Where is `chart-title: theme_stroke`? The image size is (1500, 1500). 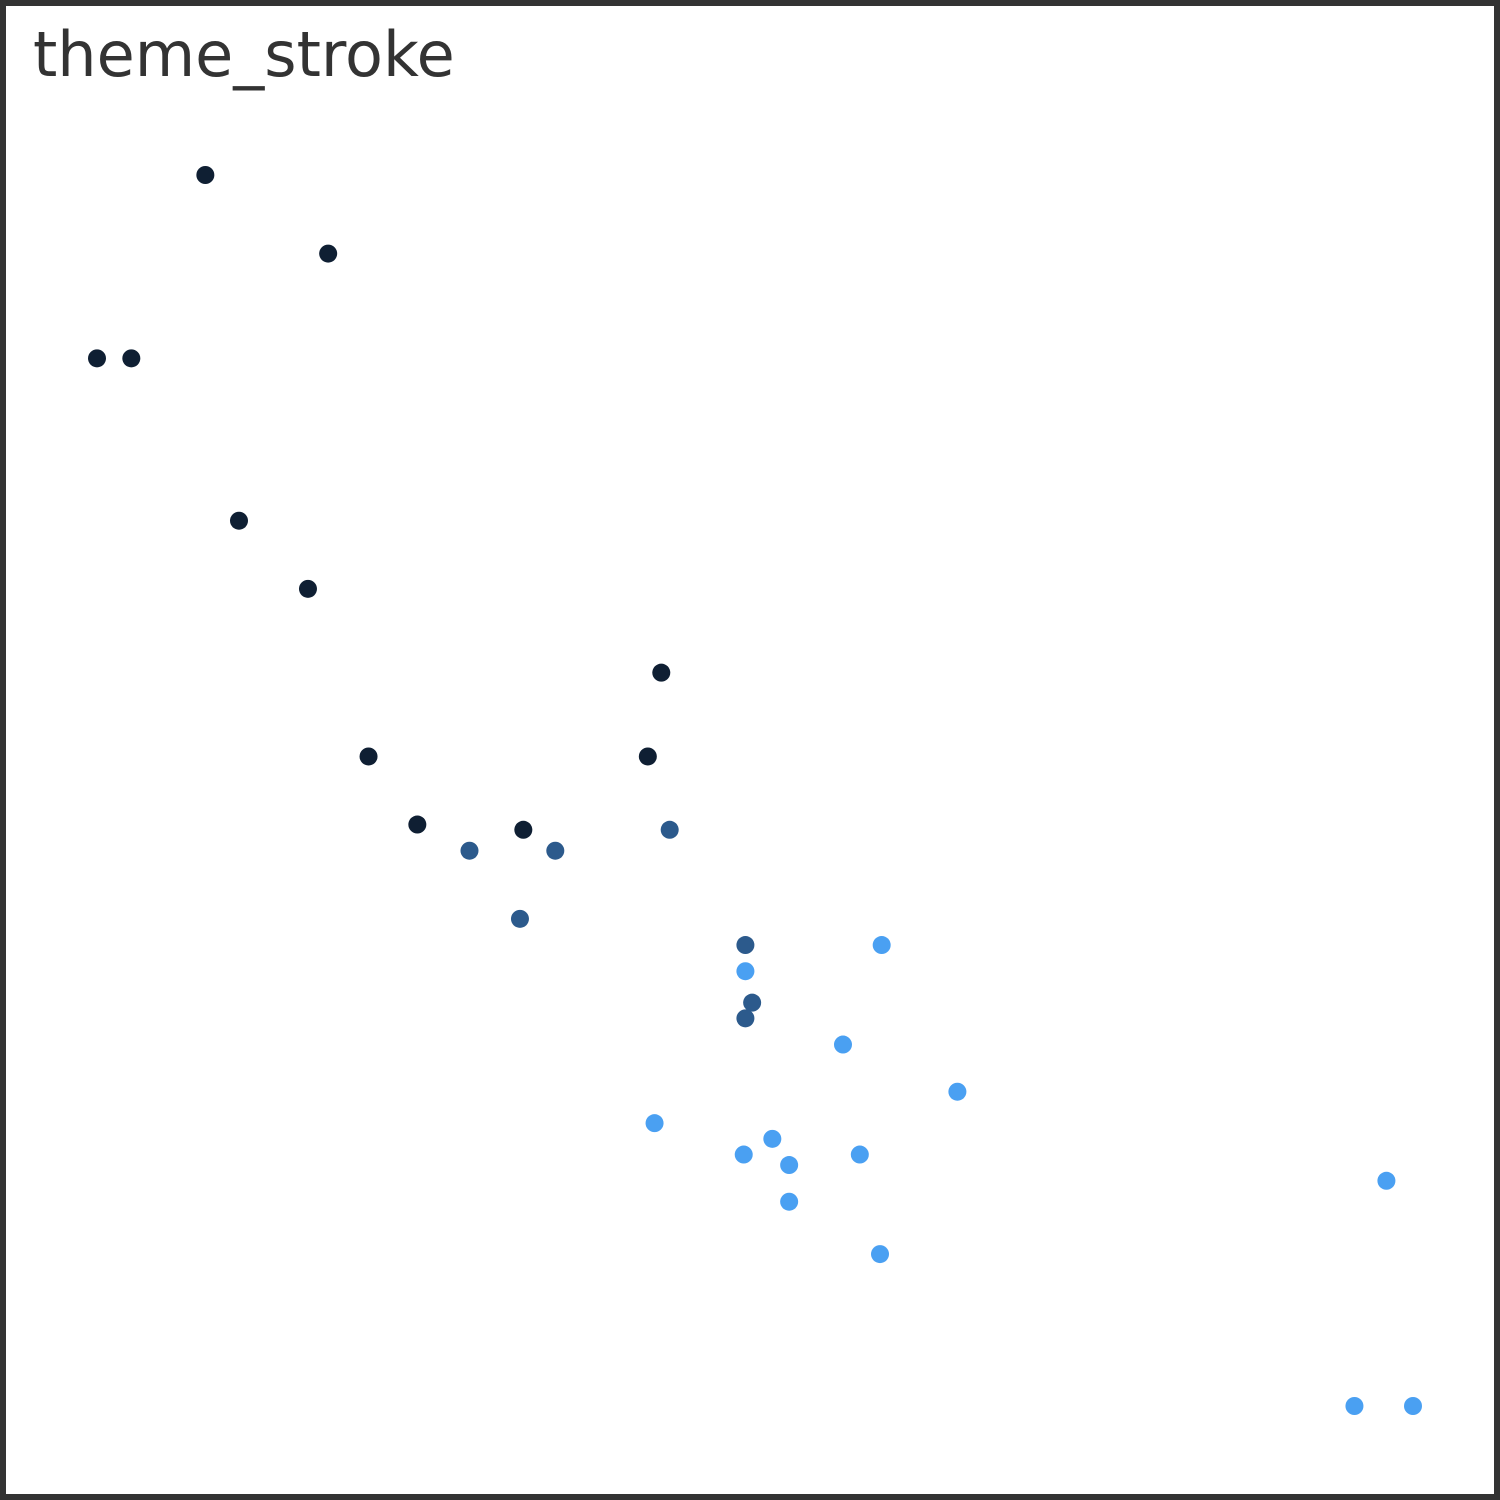 chart-title: theme_stroke is located at coordinates (244, 54).